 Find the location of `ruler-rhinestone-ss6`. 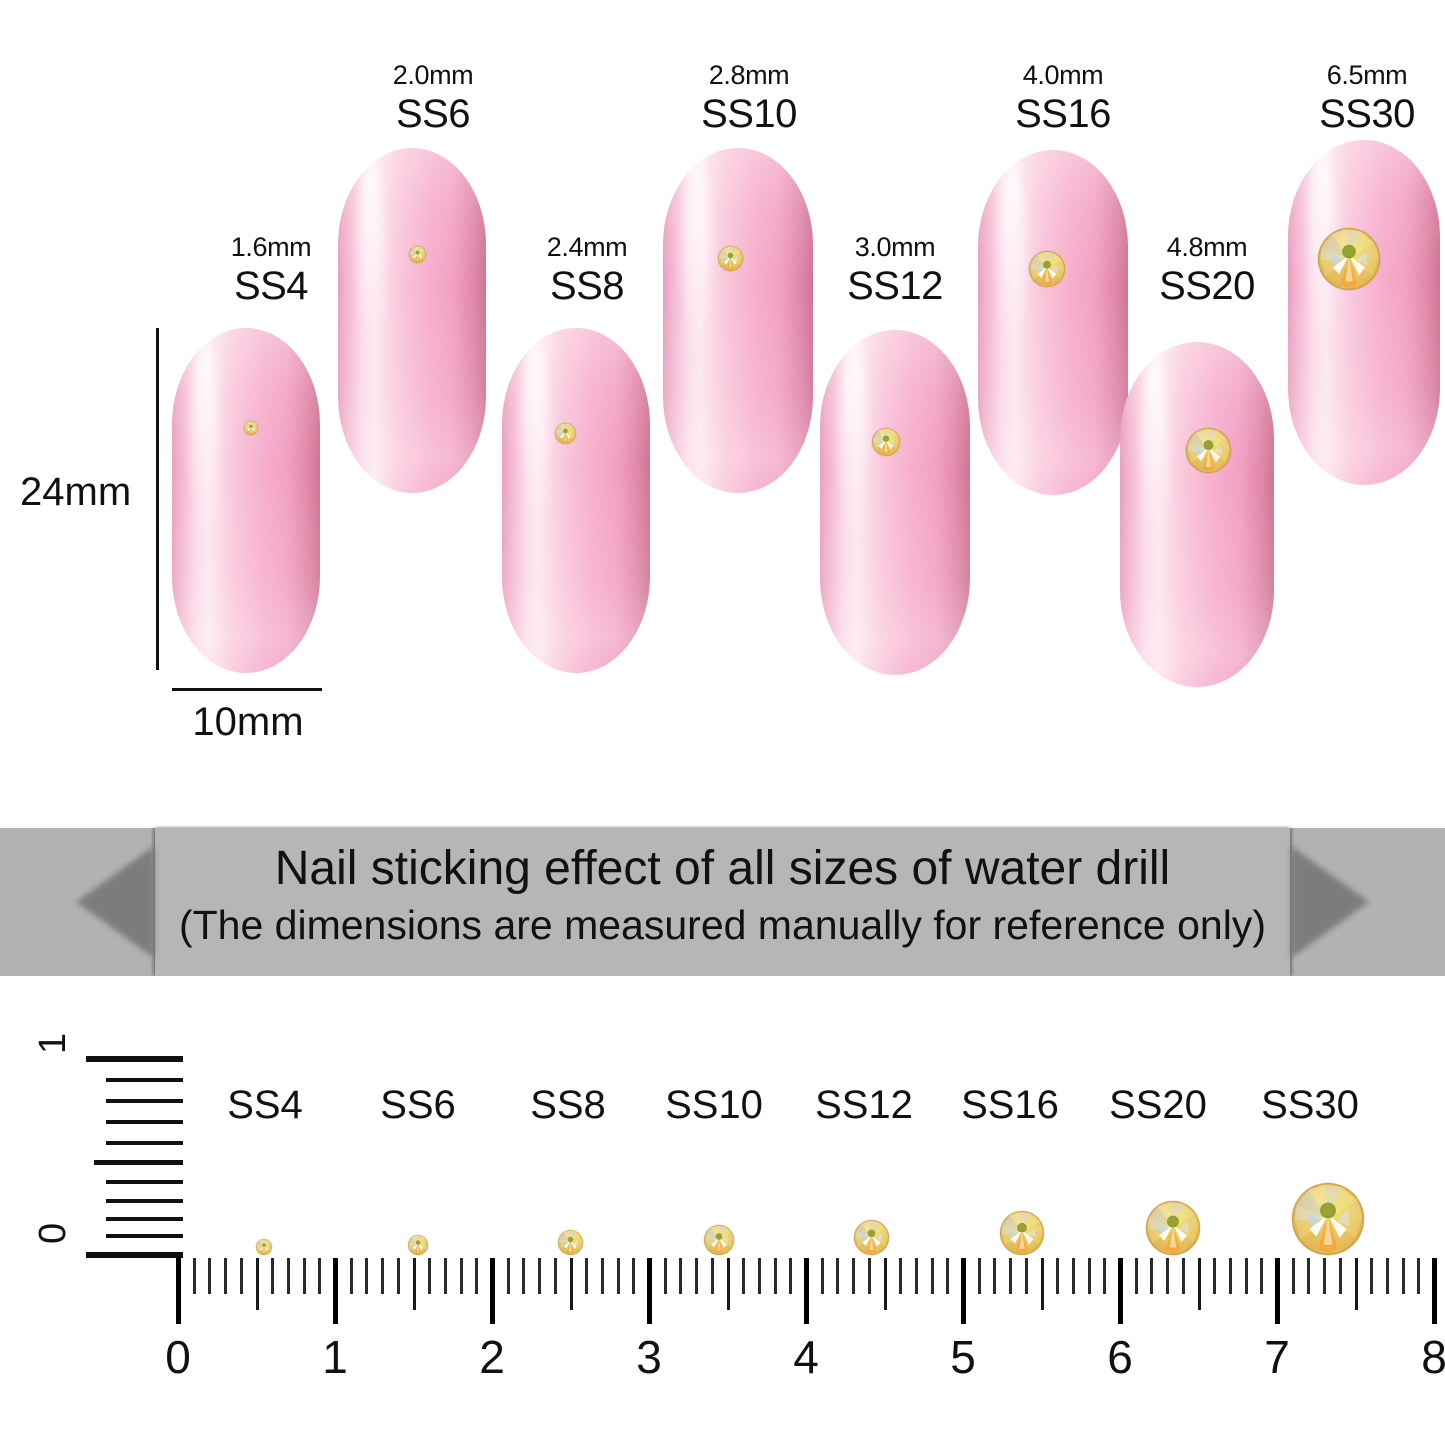

ruler-rhinestone-ss6 is located at coordinates (418, 1245).